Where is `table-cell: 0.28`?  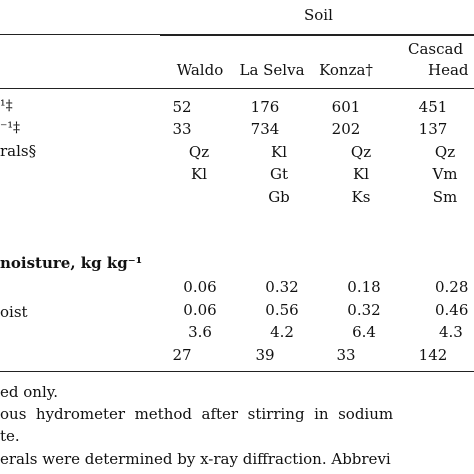
table-cell: 0.28 is located at coordinates (452, 287).